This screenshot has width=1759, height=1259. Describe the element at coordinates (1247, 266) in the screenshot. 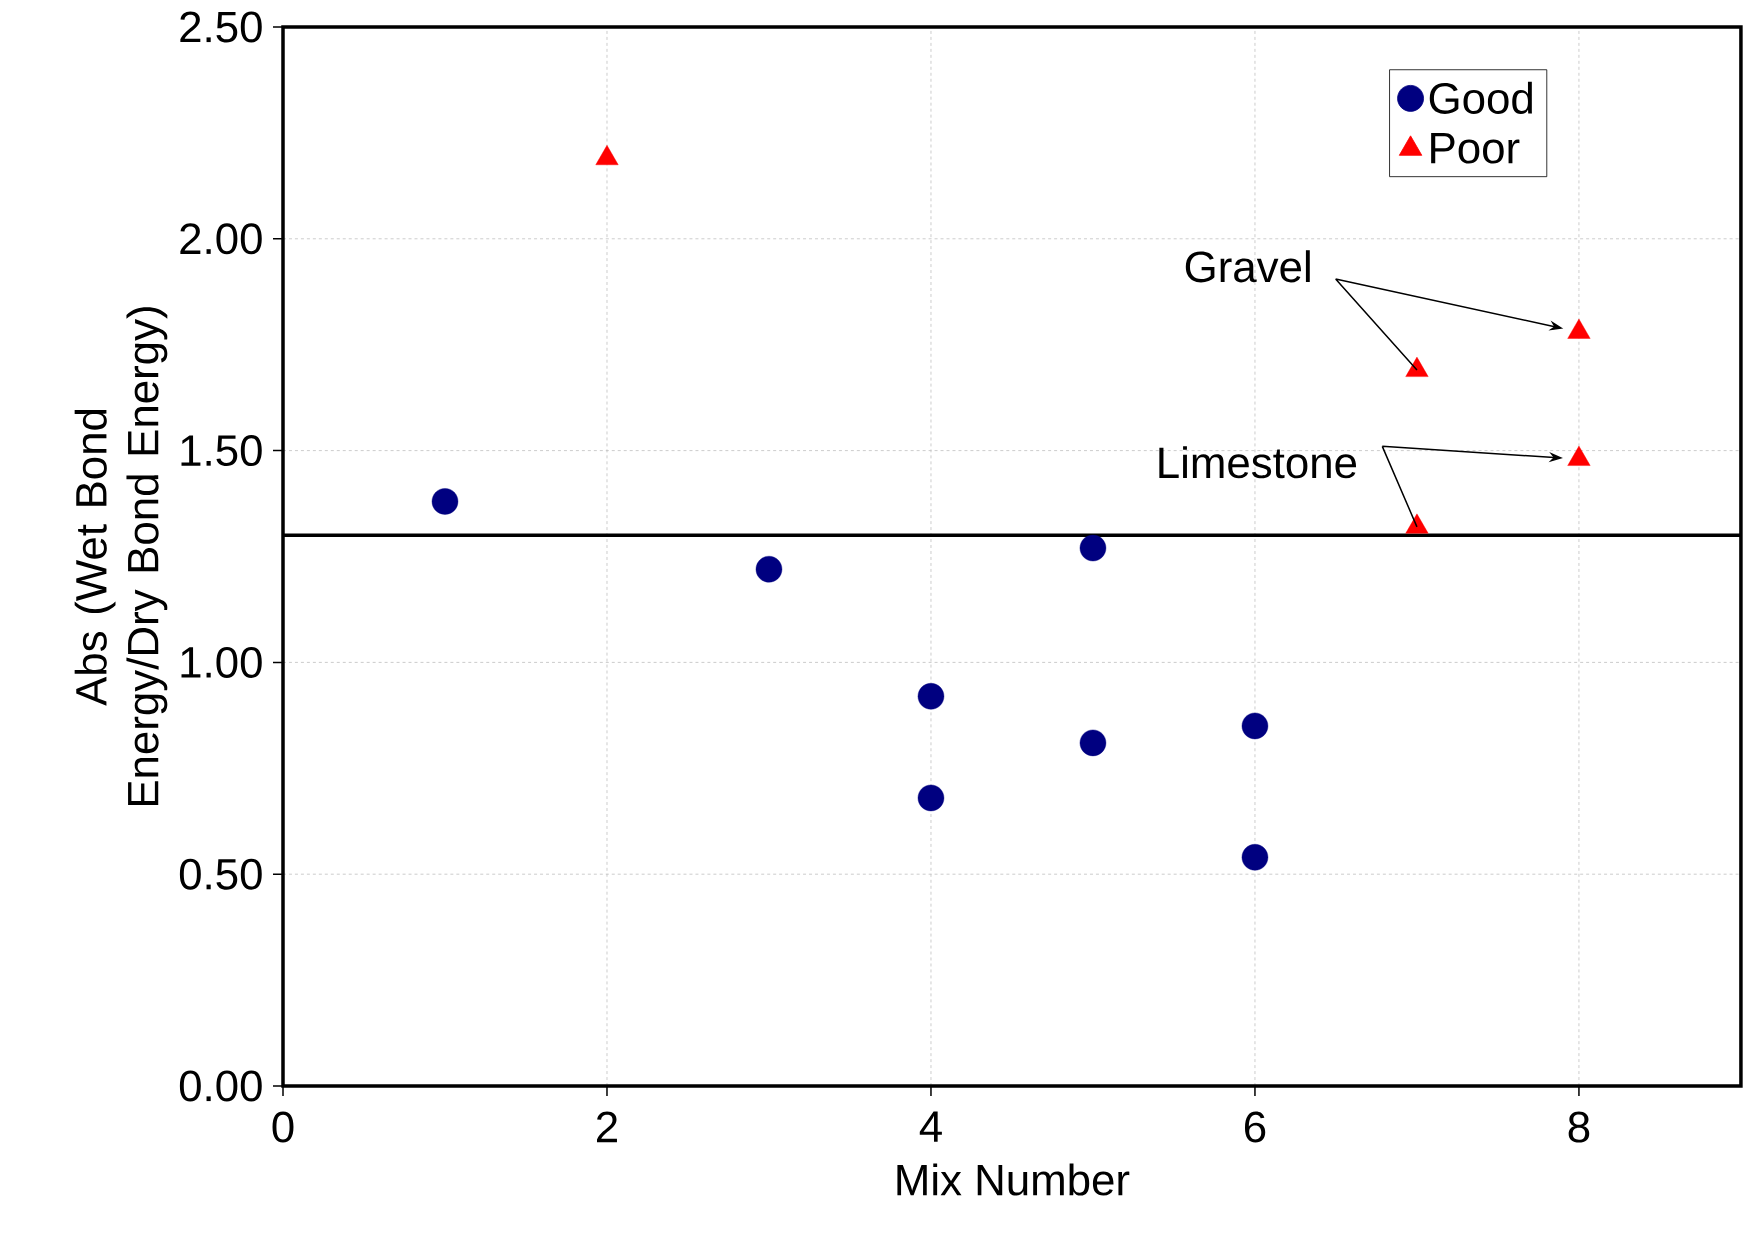

I see `annotation: Gravel` at that location.